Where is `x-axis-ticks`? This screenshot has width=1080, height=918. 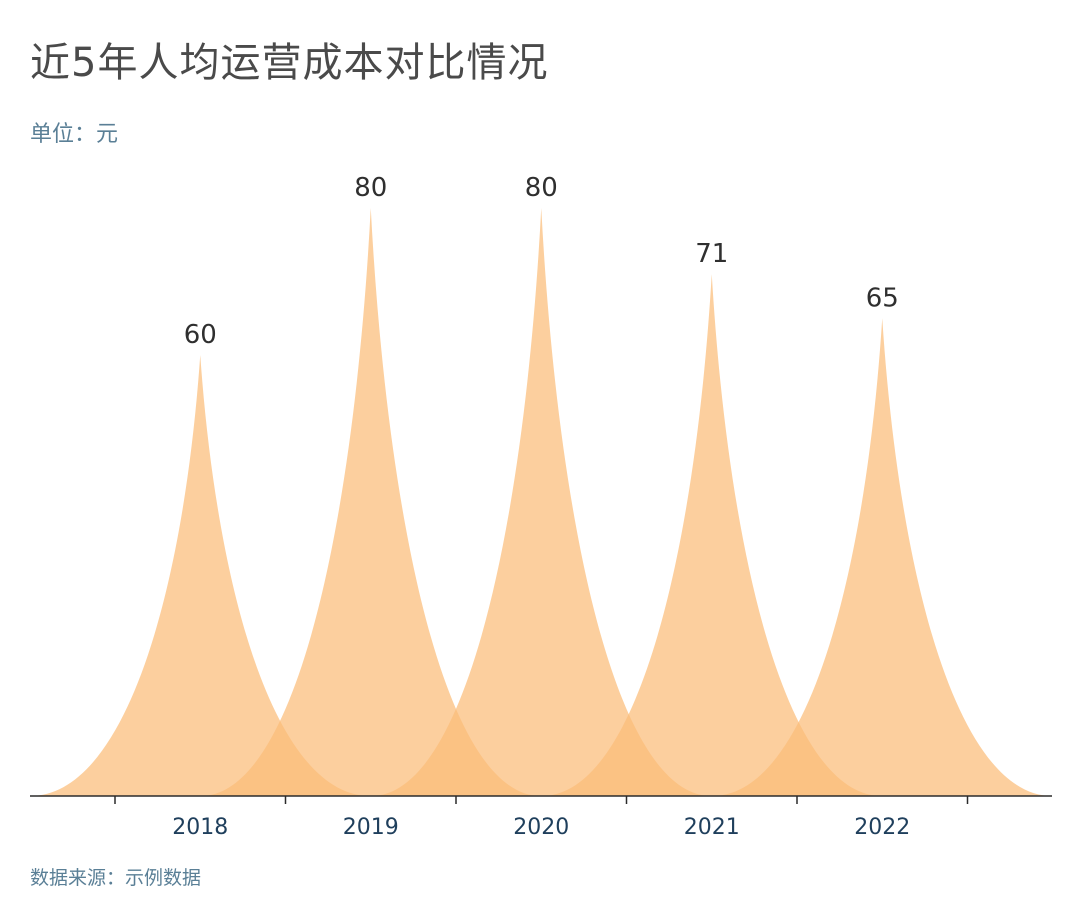 x-axis-ticks is located at coordinates (541, 800).